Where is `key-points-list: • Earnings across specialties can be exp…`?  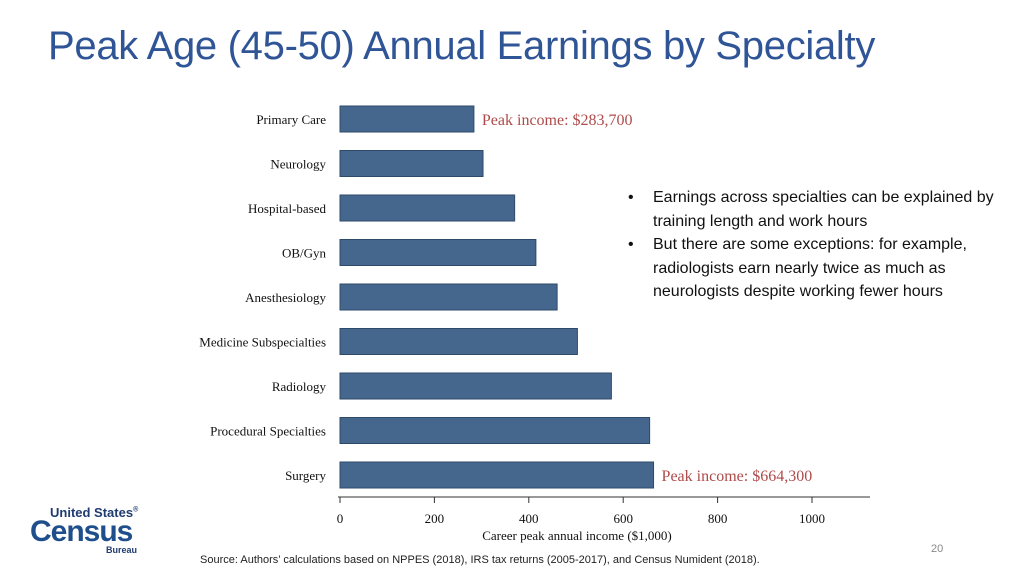
key-points-list: • Earnings across specialties can be exp… is located at coordinates (818, 245).